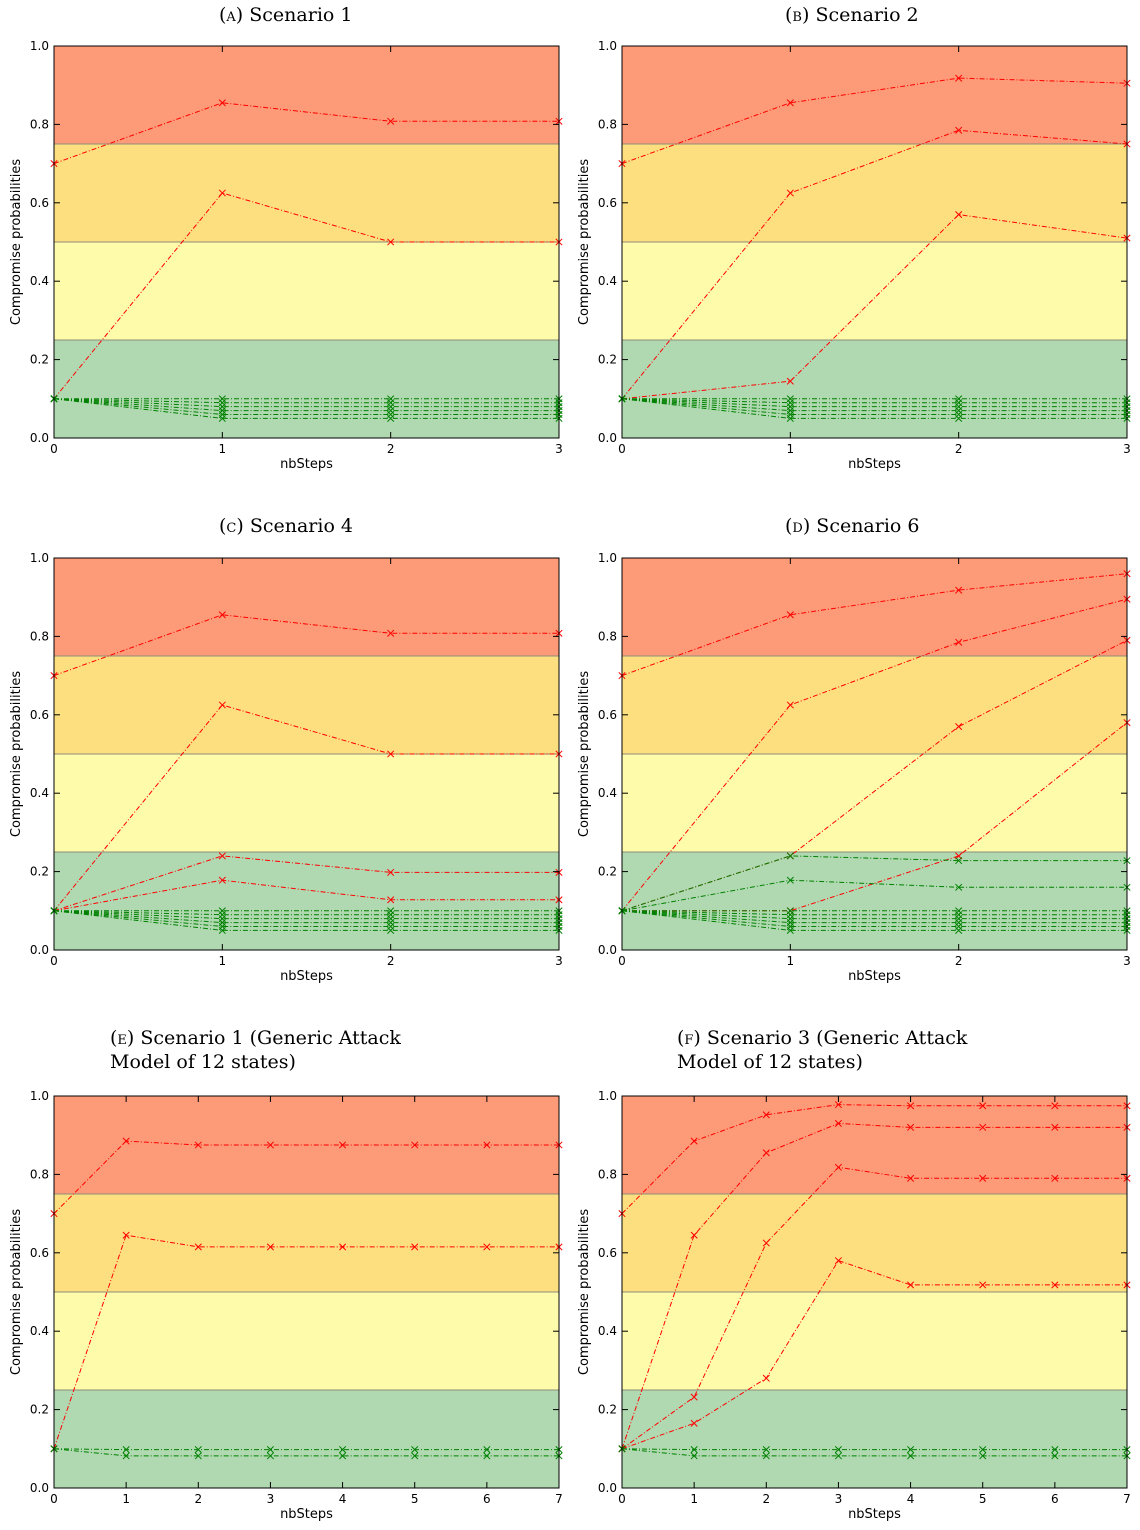 The image size is (1140, 1530). I want to click on zone-low, so click(306, 1341).